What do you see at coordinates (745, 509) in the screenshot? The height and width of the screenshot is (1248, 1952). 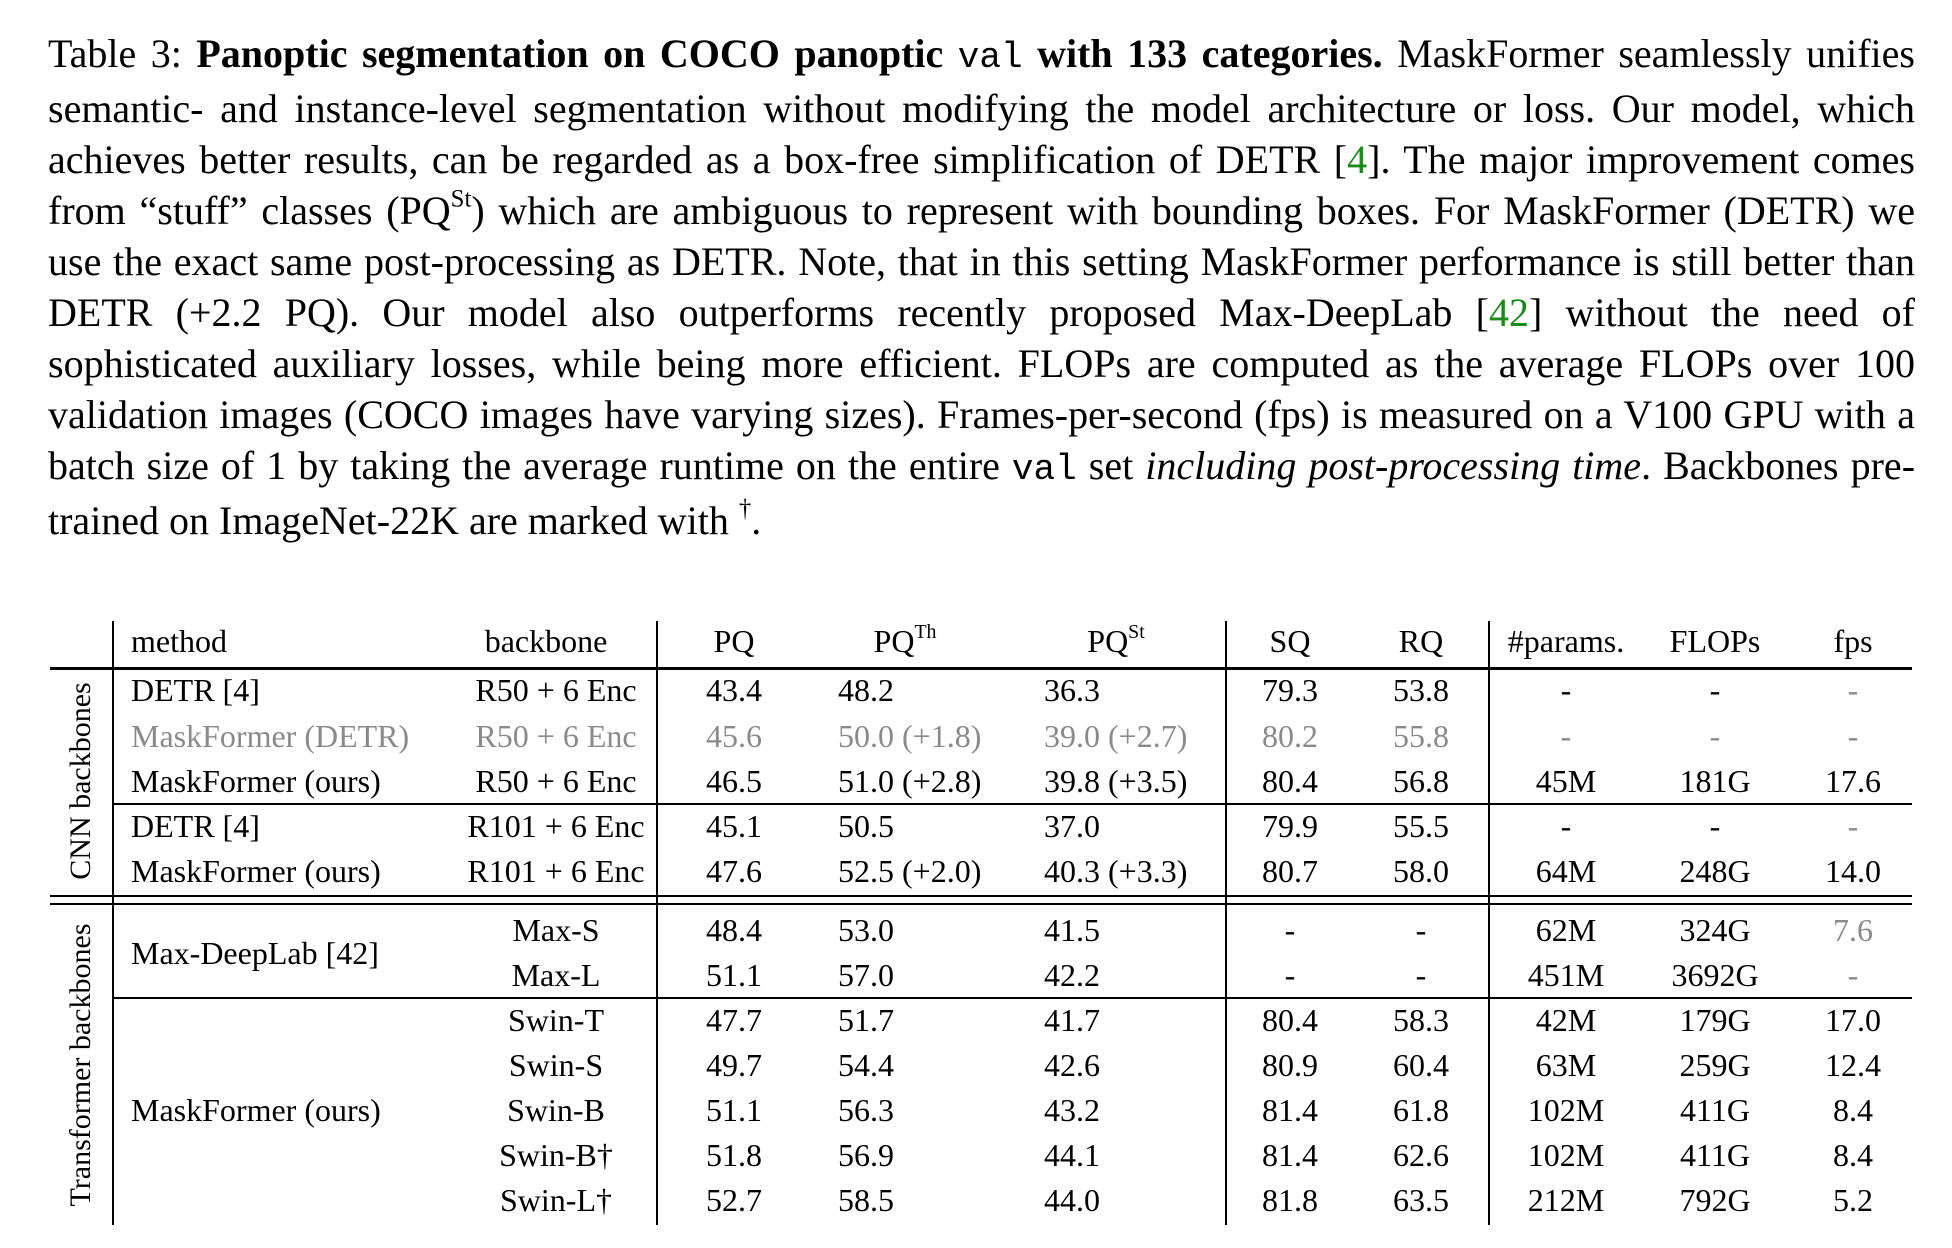 I see `caption-sup: †` at bounding box center [745, 509].